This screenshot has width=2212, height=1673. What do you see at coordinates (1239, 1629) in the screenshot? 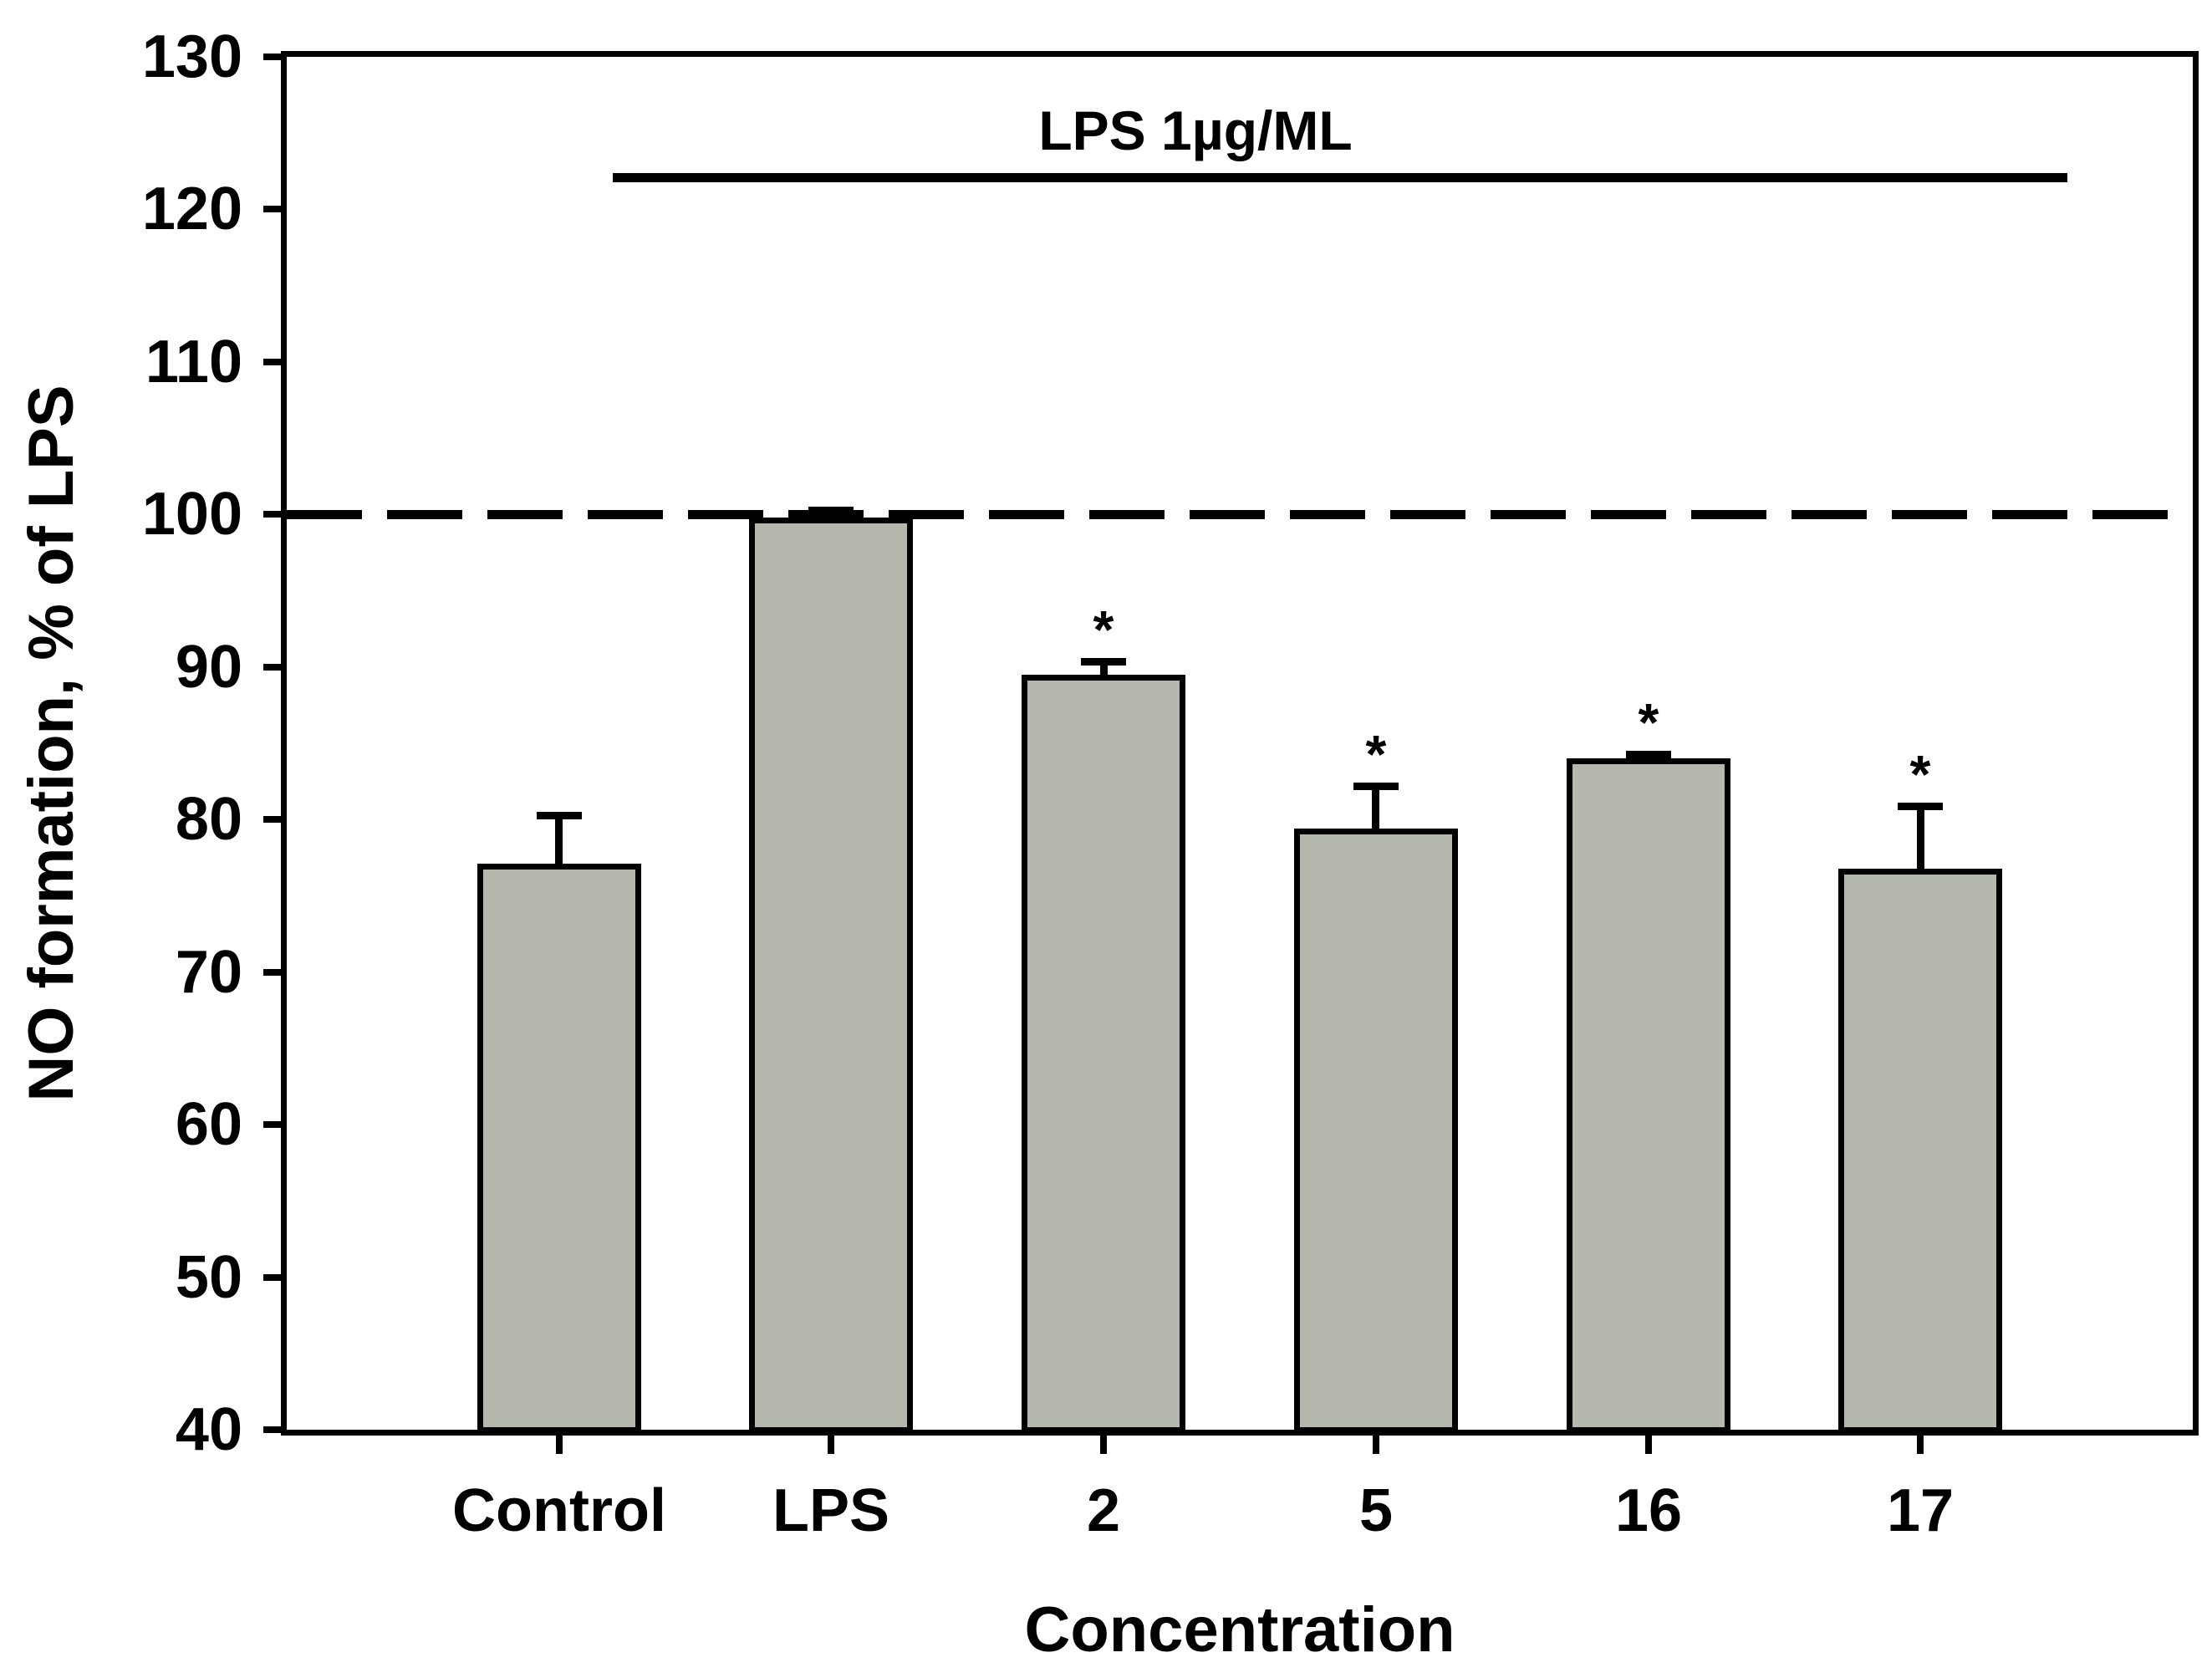
I see `x-axis-title: Concentration` at bounding box center [1239, 1629].